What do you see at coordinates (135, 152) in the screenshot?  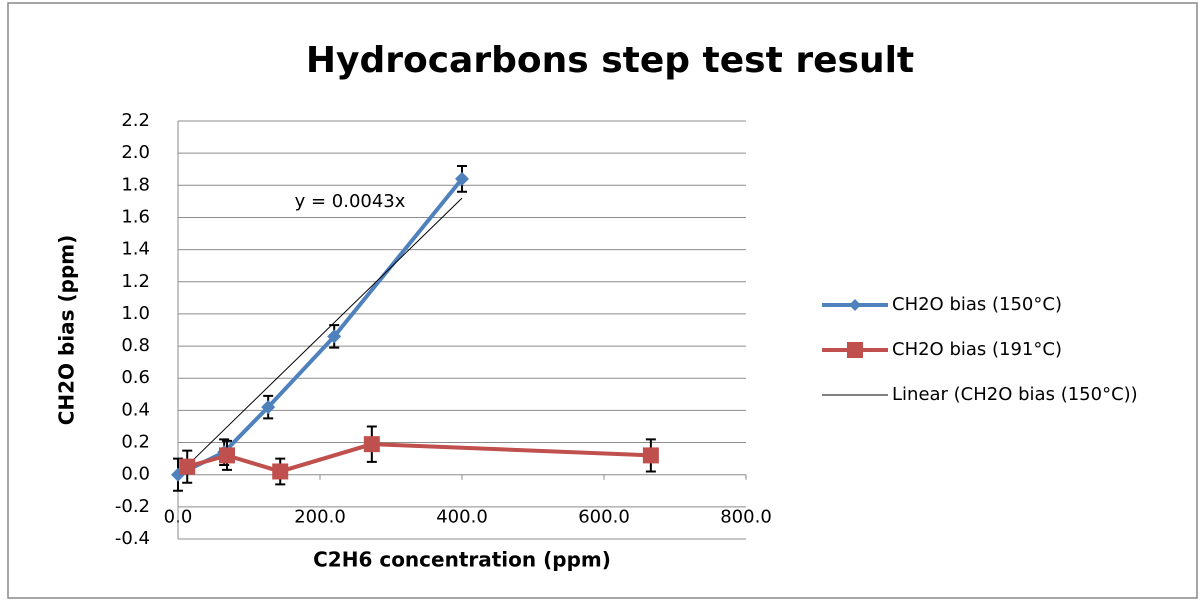 I see `y-tick-label: 2.0` at bounding box center [135, 152].